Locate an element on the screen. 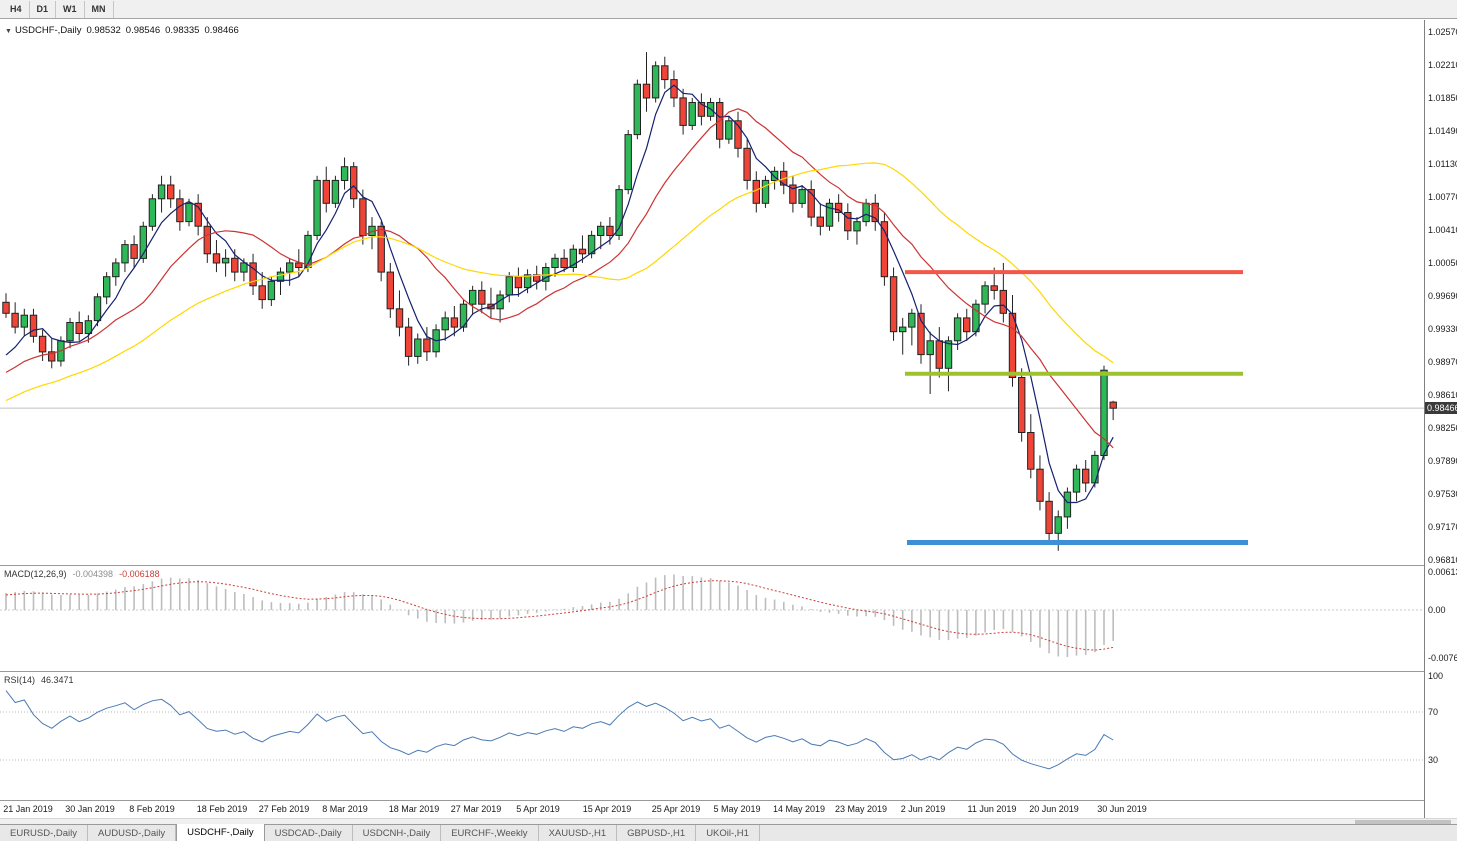 The image size is (1457, 841). date-axis-label: 8 Feb 2019 is located at coordinates (152, 809).